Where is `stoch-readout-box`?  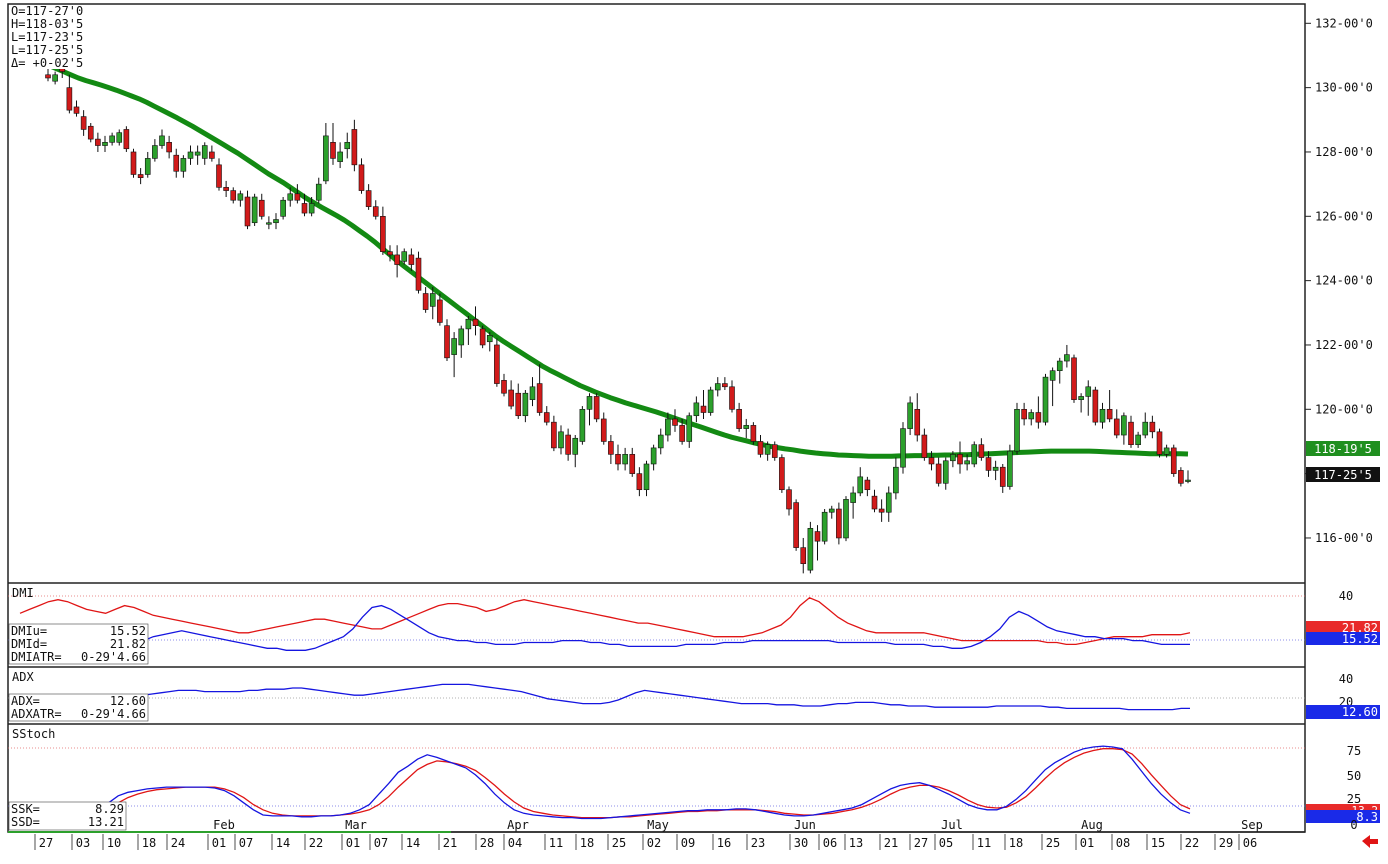 stoch-readout-box is located at coordinates (67, 816).